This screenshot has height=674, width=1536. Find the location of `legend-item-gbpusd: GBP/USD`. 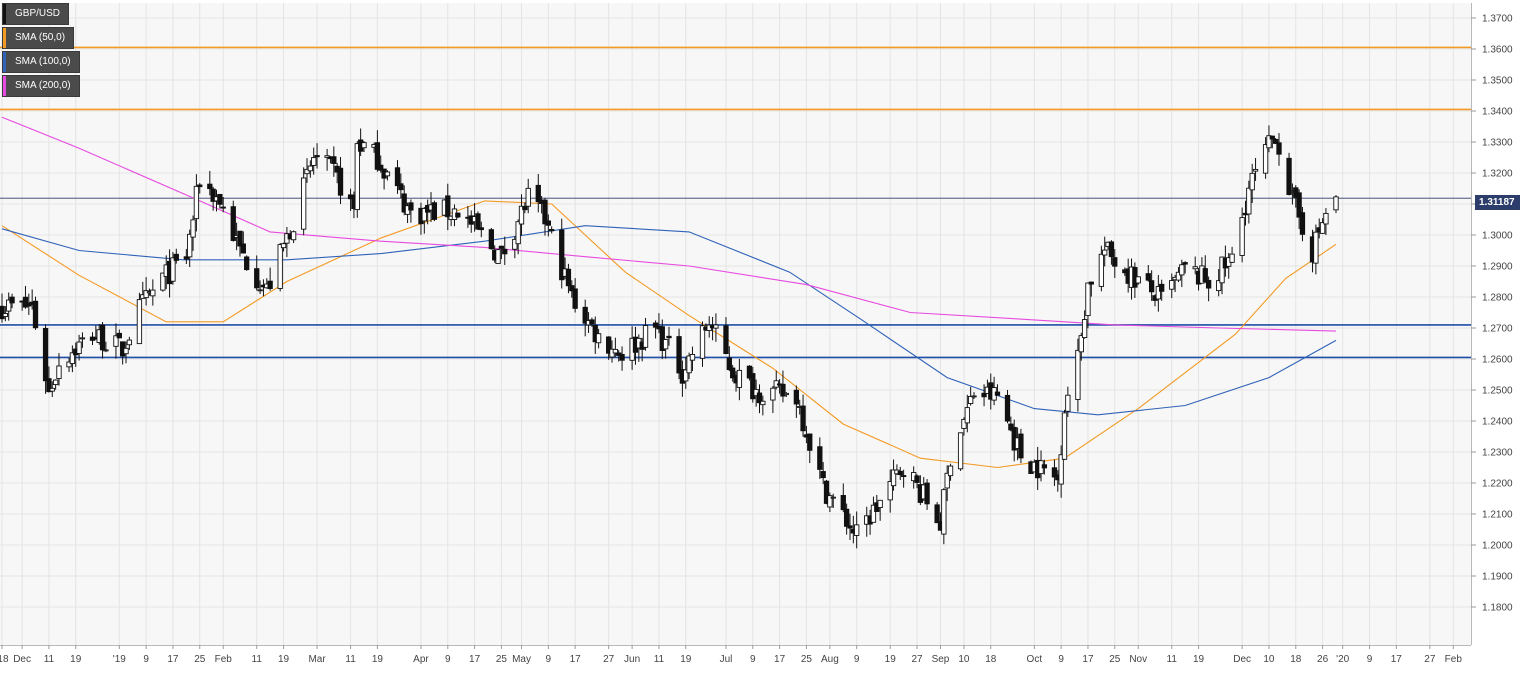

legend-item-gbpusd: GBP/USD is located at coordinates (36, 14).